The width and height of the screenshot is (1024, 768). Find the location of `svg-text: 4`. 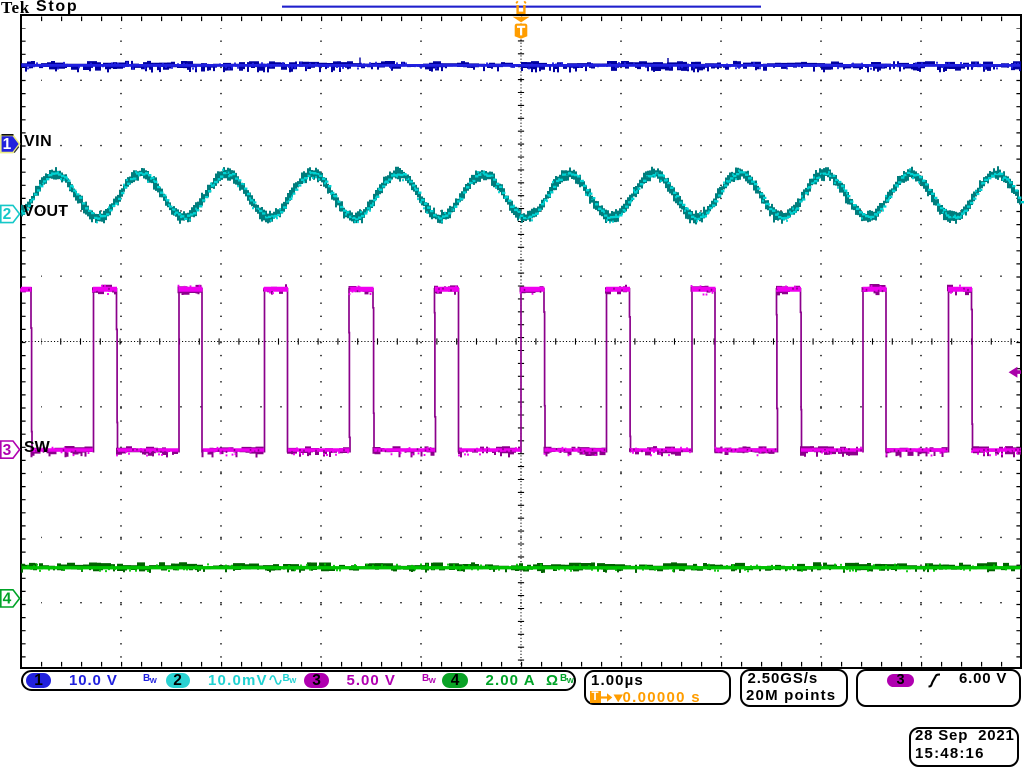

svg-text: 4 is located at coordinates (7, 599).